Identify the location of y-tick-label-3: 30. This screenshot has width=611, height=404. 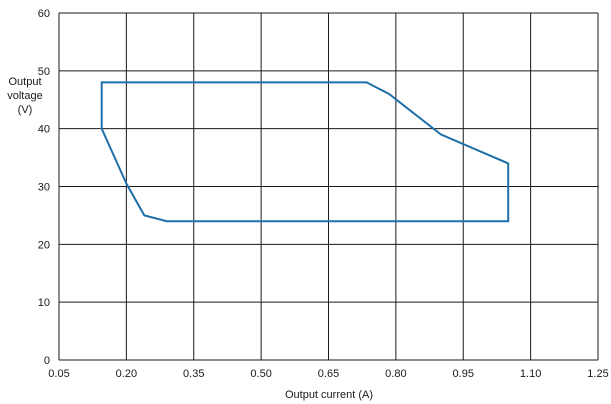
(44, 188).